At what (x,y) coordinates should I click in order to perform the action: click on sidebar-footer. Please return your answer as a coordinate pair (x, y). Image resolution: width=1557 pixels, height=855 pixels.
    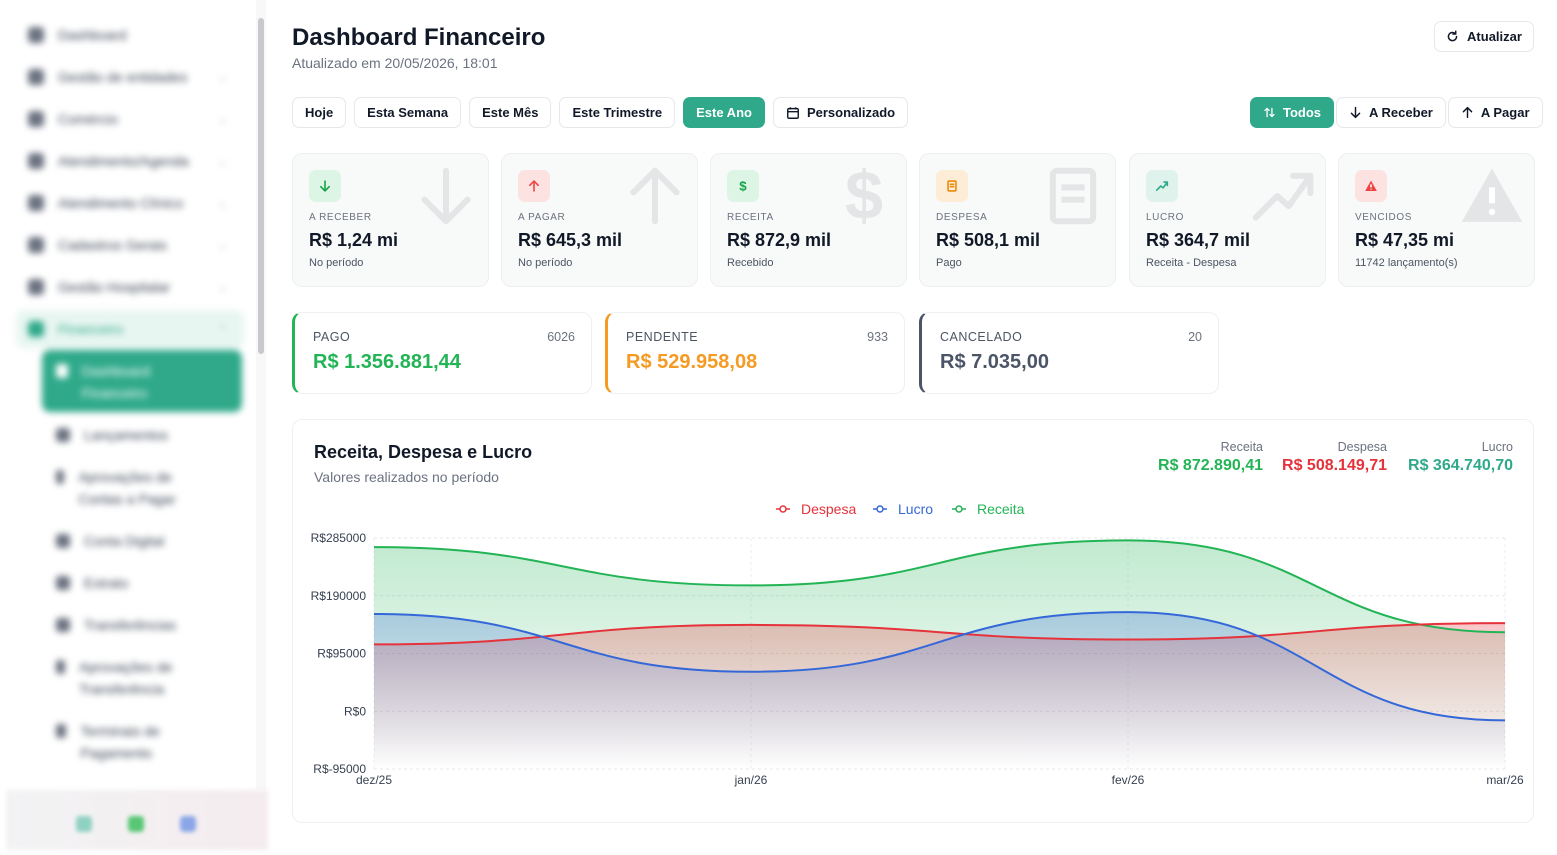
    Looking at the image, I should click on (137, 820).